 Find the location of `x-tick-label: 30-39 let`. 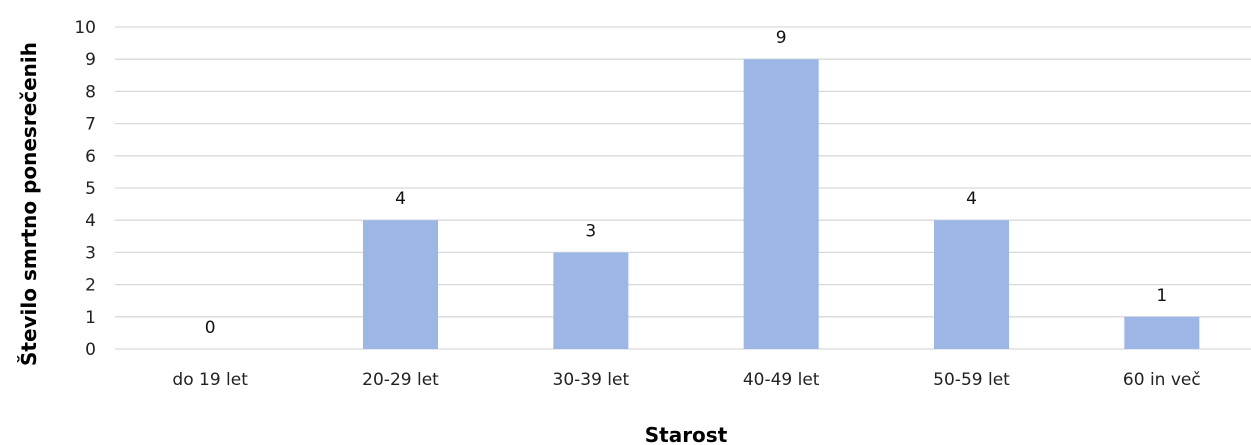

x-tick-label: 30-39 let is located at coordinates (591, 380).